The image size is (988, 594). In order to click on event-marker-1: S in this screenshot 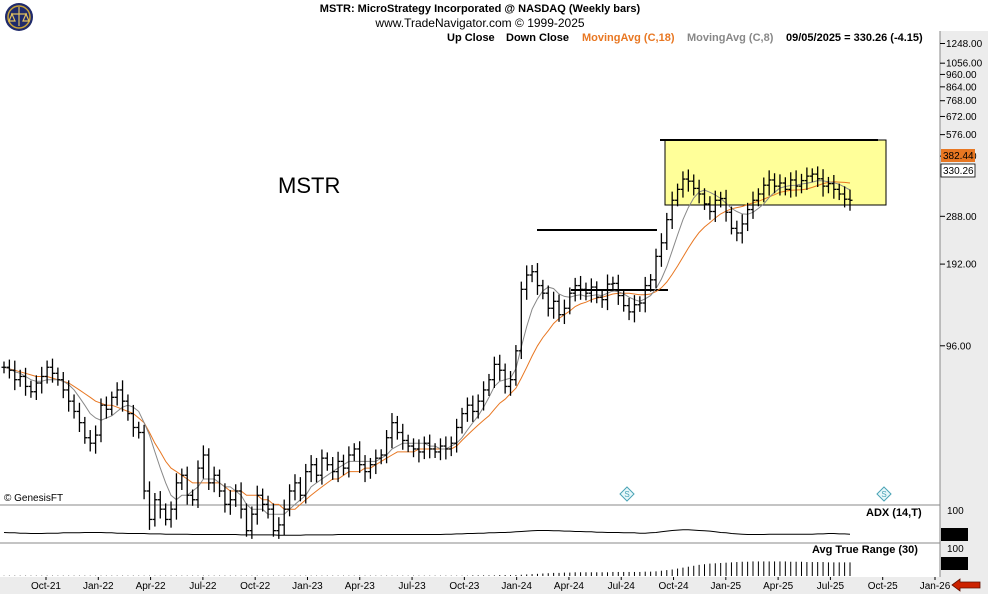, I will do `click(627, 494)`.